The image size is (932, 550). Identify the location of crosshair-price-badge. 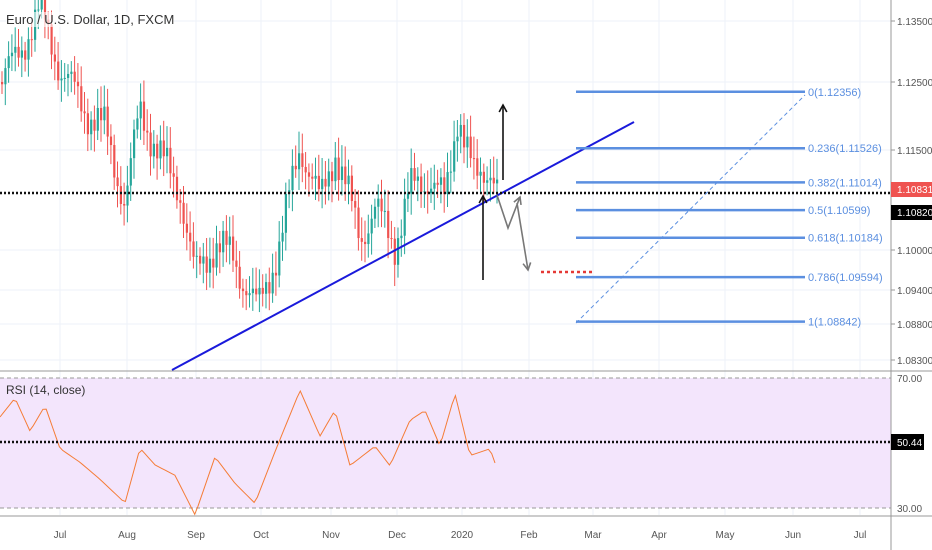
(911, 212).